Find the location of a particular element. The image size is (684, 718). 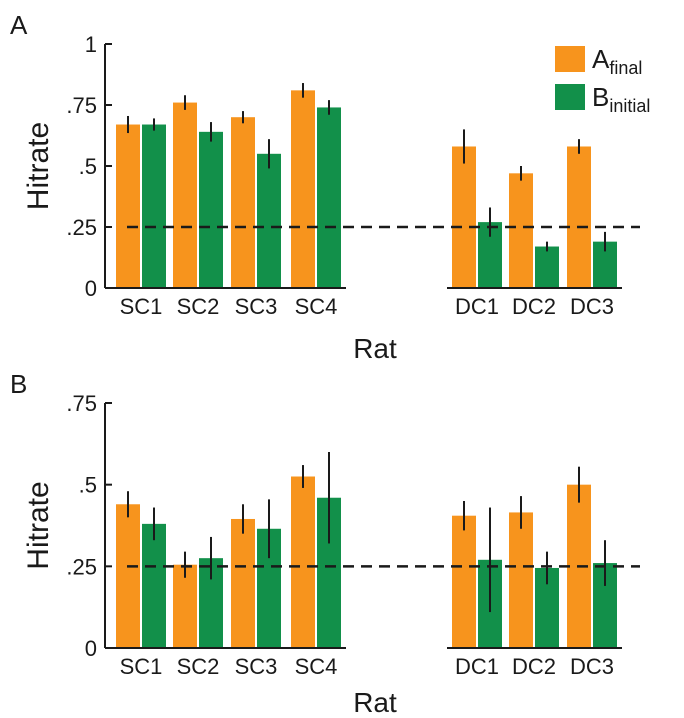

y-tick-label: 1 is located at coordinates (91, 44).